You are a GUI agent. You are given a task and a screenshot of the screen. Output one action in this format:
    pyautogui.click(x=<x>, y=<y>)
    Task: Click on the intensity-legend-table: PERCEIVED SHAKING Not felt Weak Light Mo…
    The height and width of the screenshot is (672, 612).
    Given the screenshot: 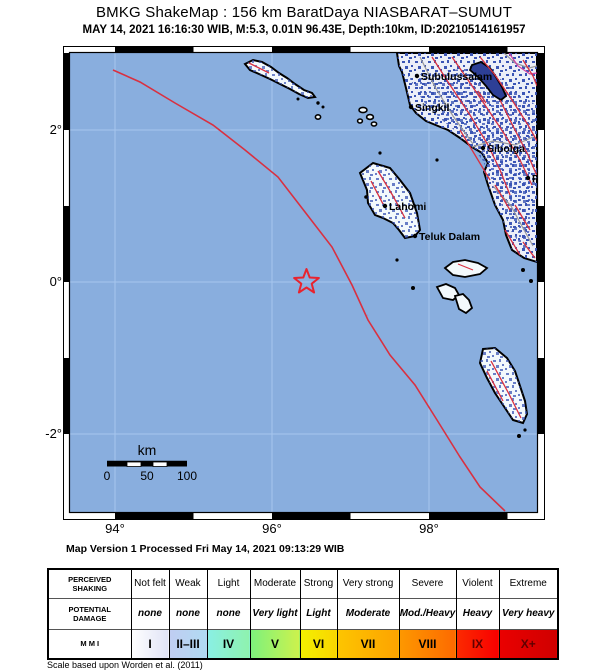 What is the action you would take?
    pyautogui.click(x=303, y=614)
    